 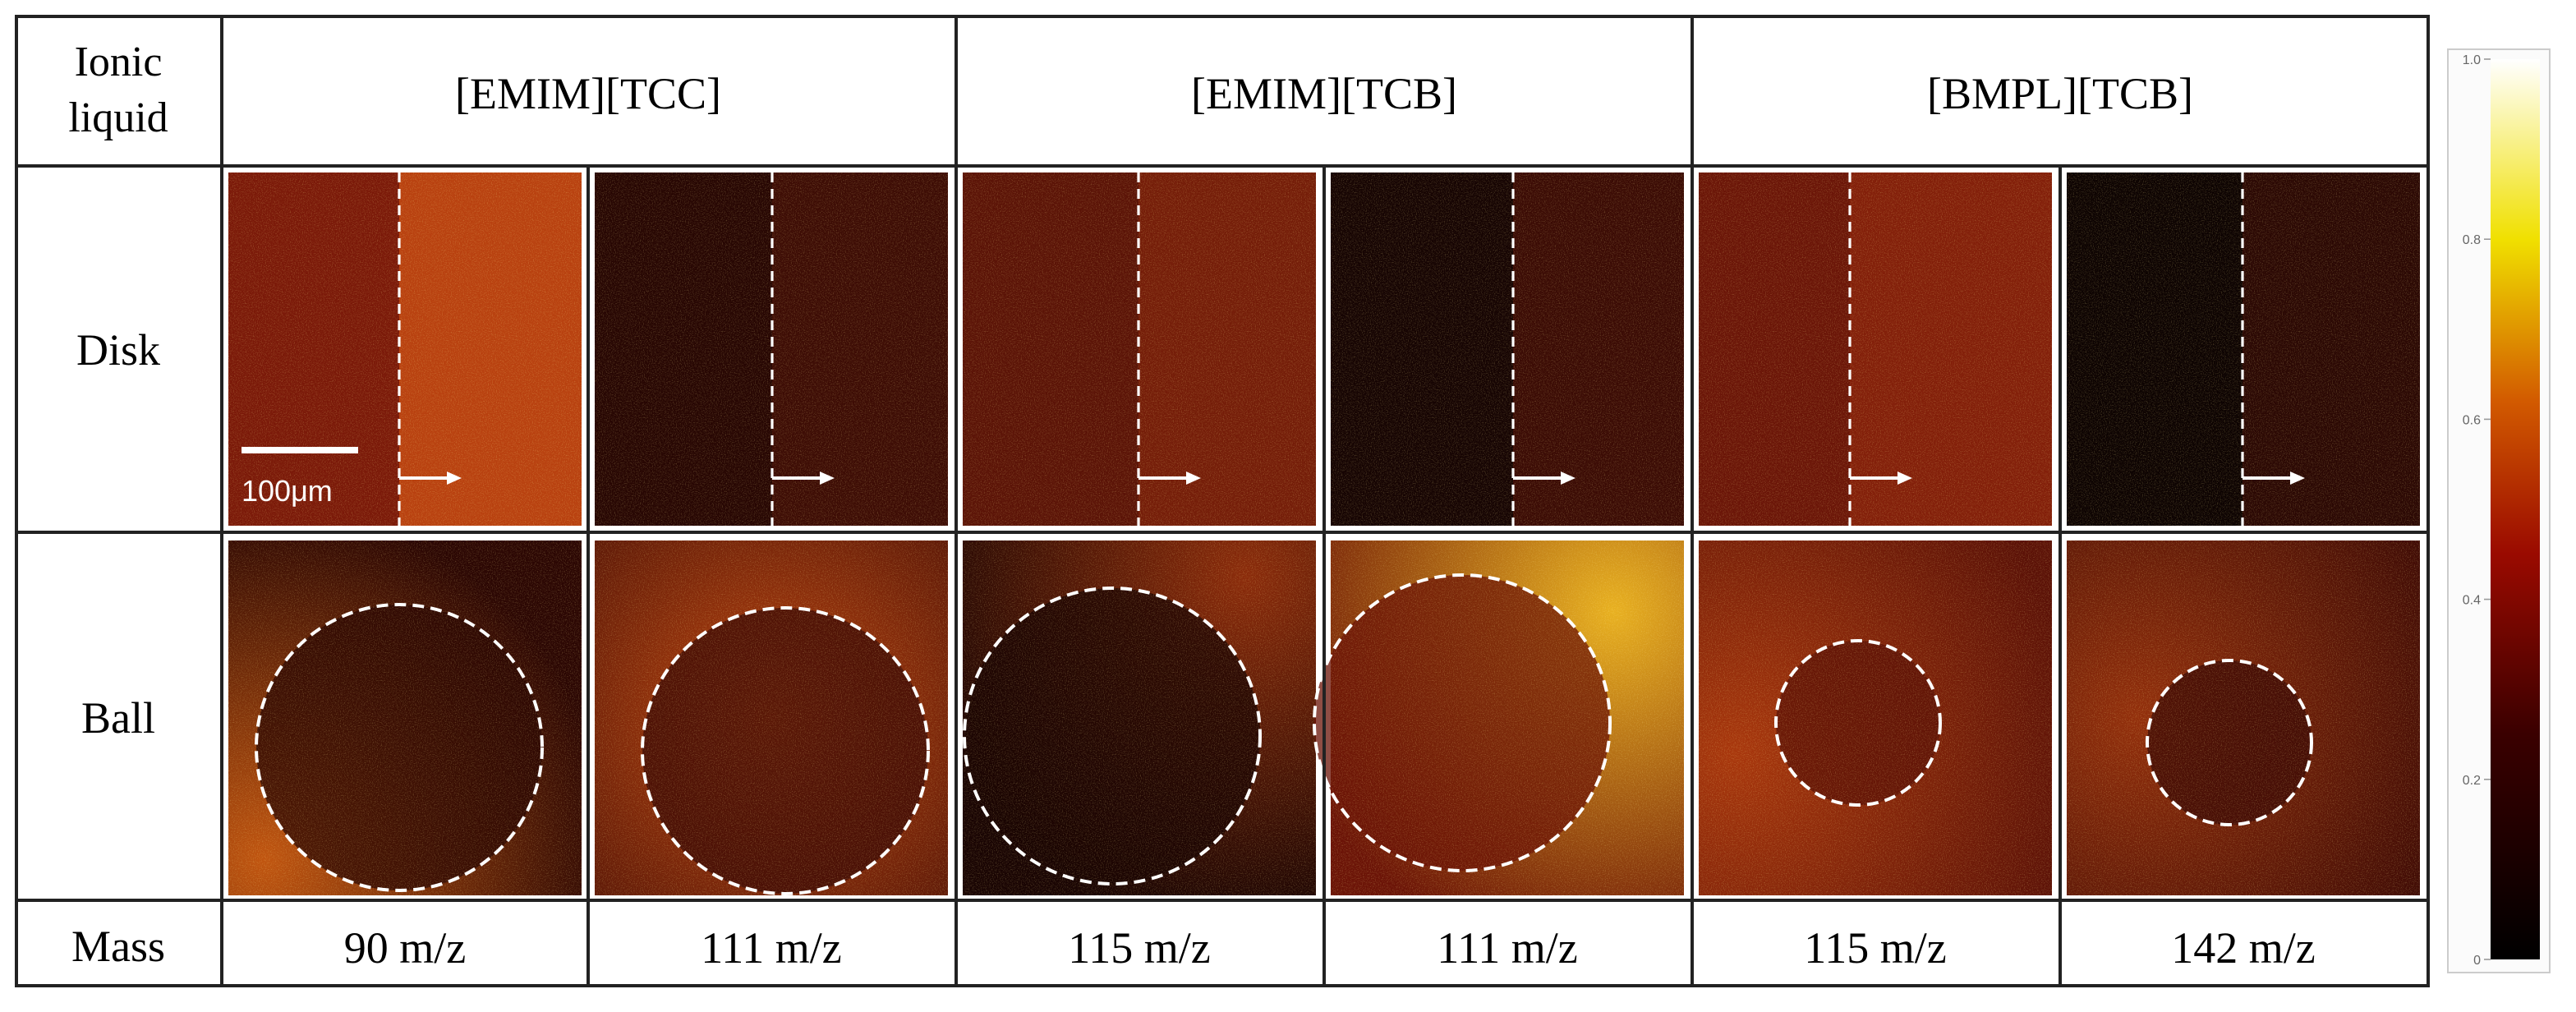 I want to click on liquid-header: [BMPL][TCB], so click(x=2060, y=93).